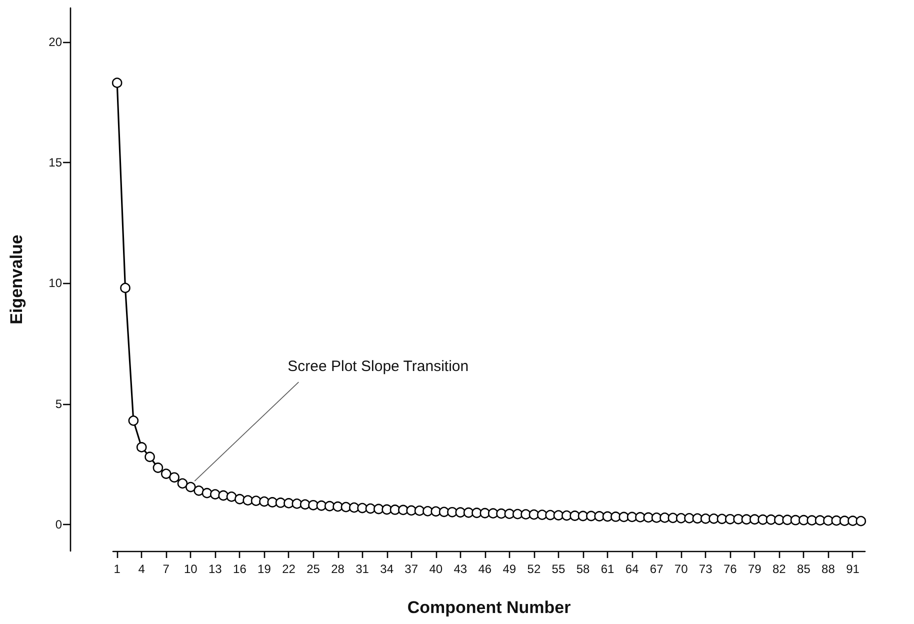  Describe the element at coordinates (411, 569) in the screenshot. I see `x-tick-label: 37` at that location.